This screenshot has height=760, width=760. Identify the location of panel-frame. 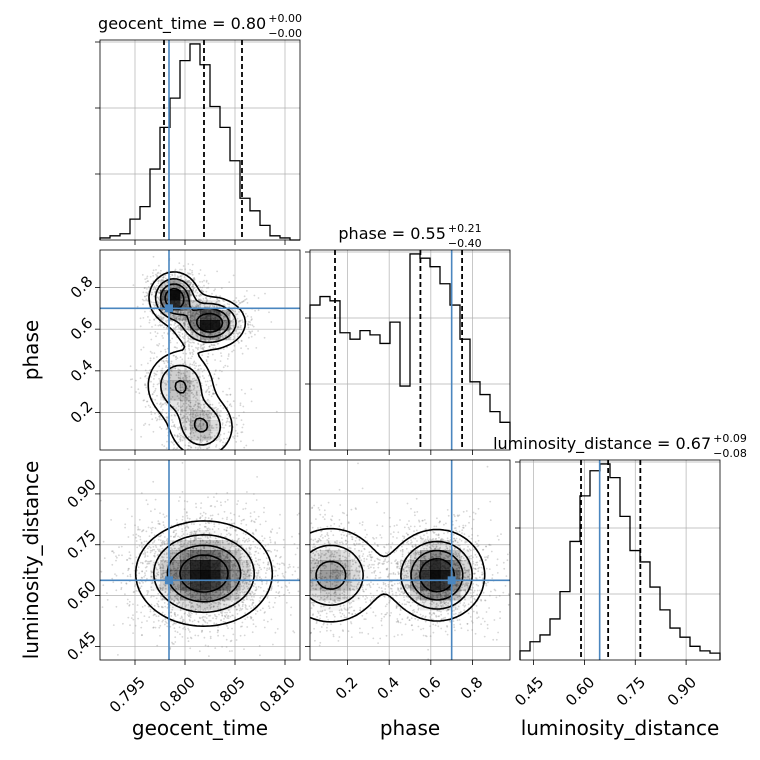
(410, 350).